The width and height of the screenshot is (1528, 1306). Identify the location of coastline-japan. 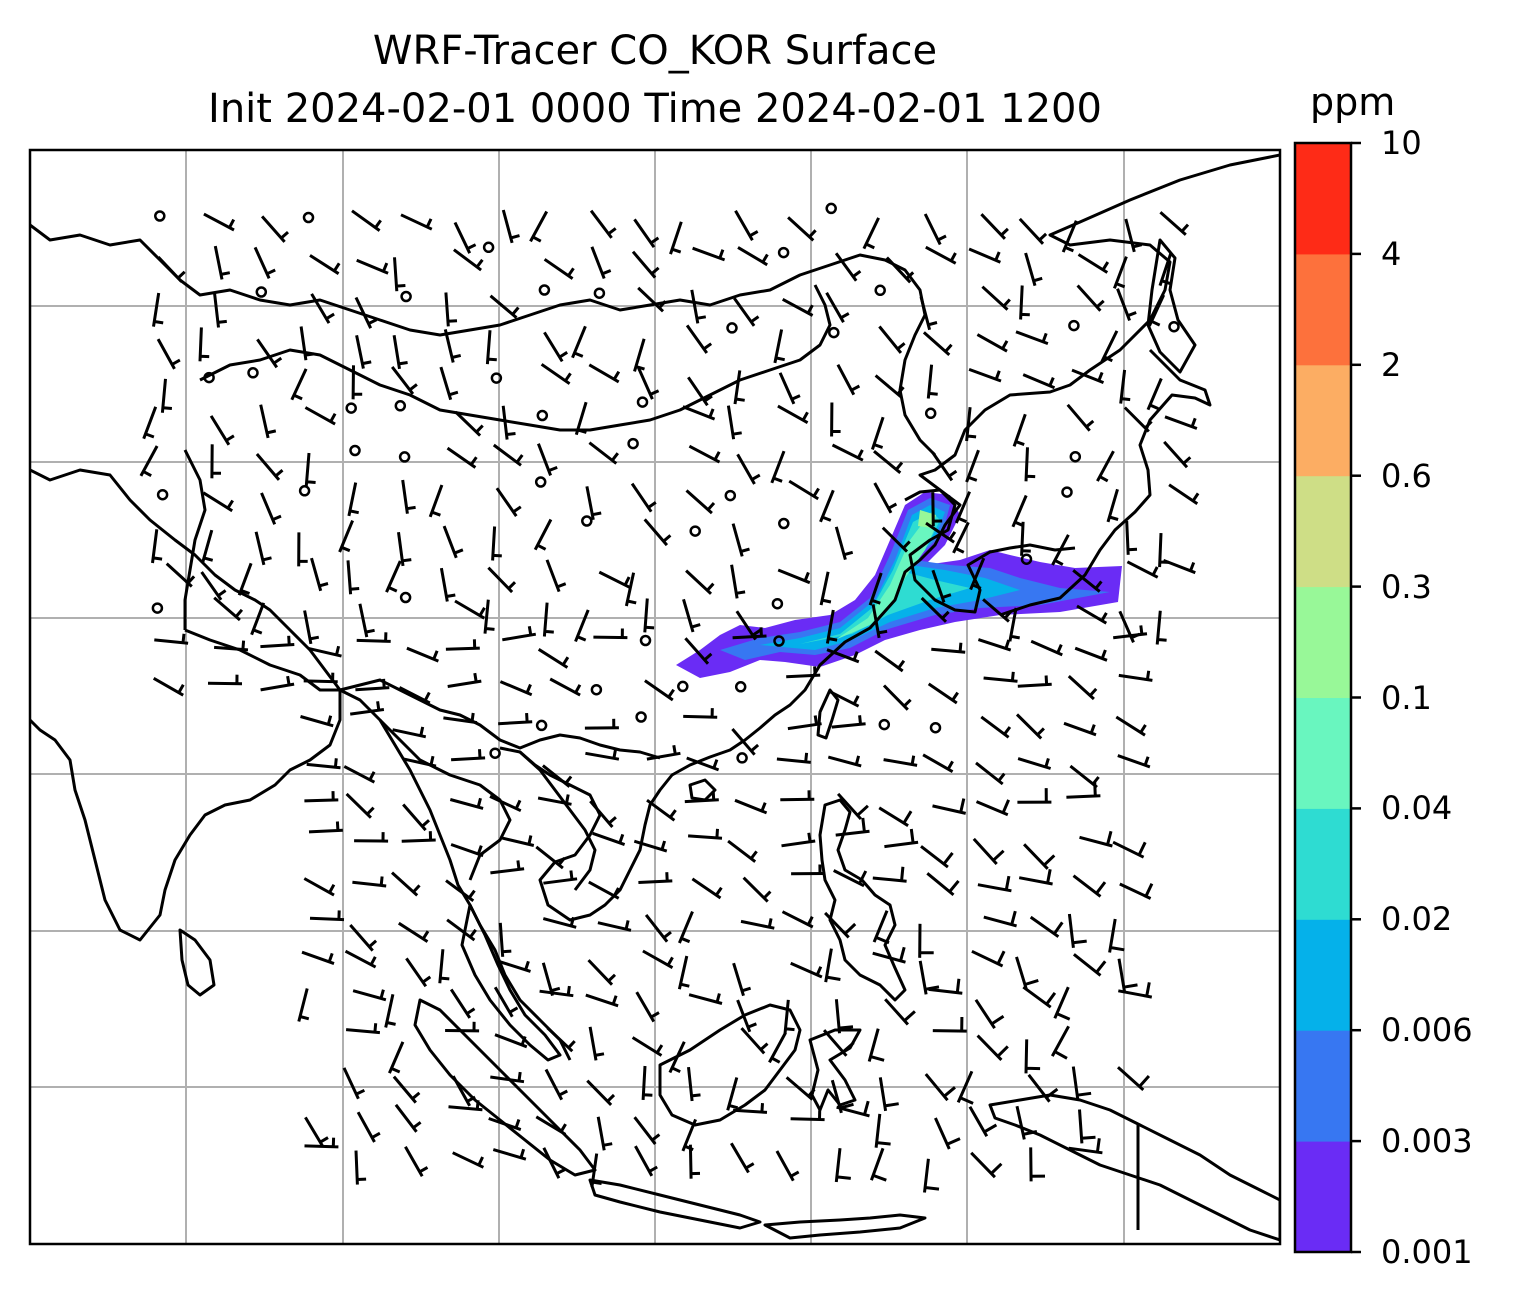
(1105, 482).